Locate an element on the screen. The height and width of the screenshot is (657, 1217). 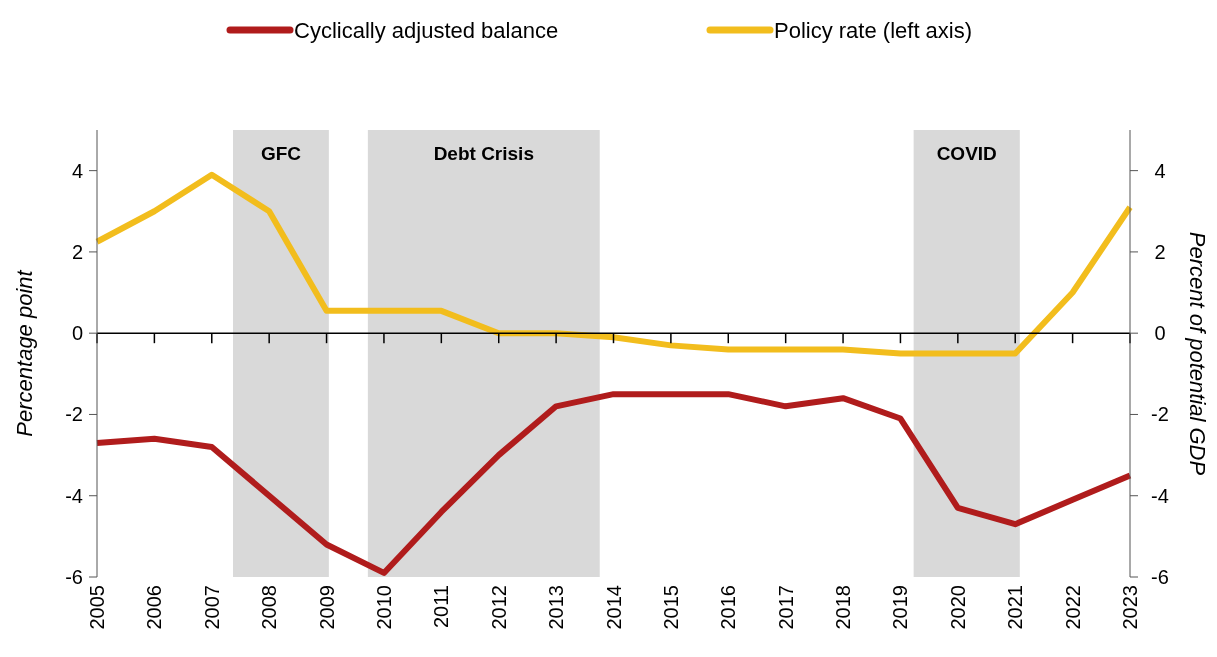
band-label: Debt Crisis is located at coordinates (483, 153).